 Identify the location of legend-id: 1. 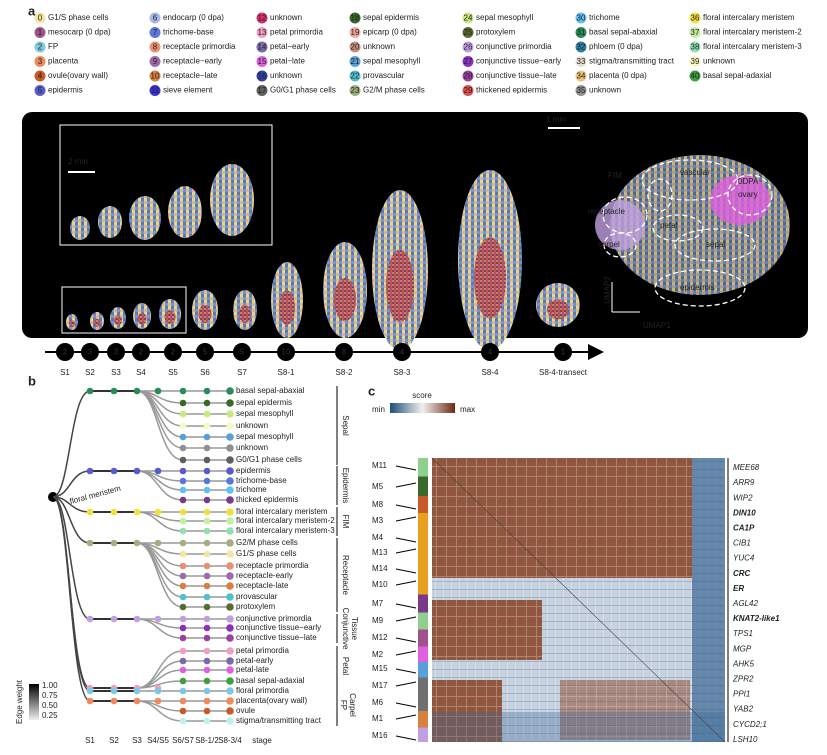
(40, 32).